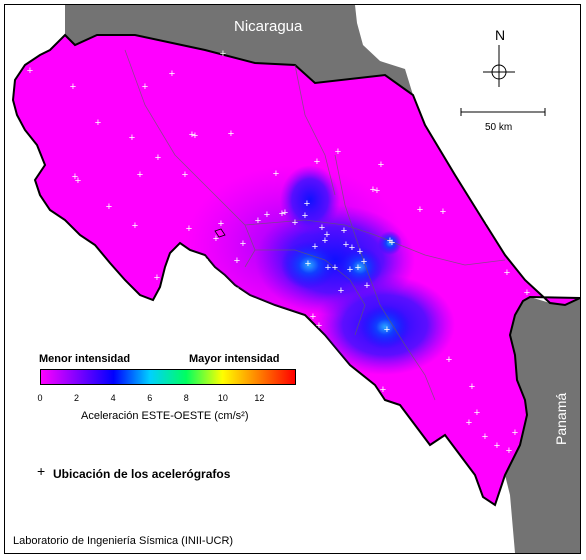 The width and height of the screenshot is (586, 560). What do you see at coordinates (168, 377) in the screenshot?
I see `legend-colorbar` at bounding box center [168, 377].